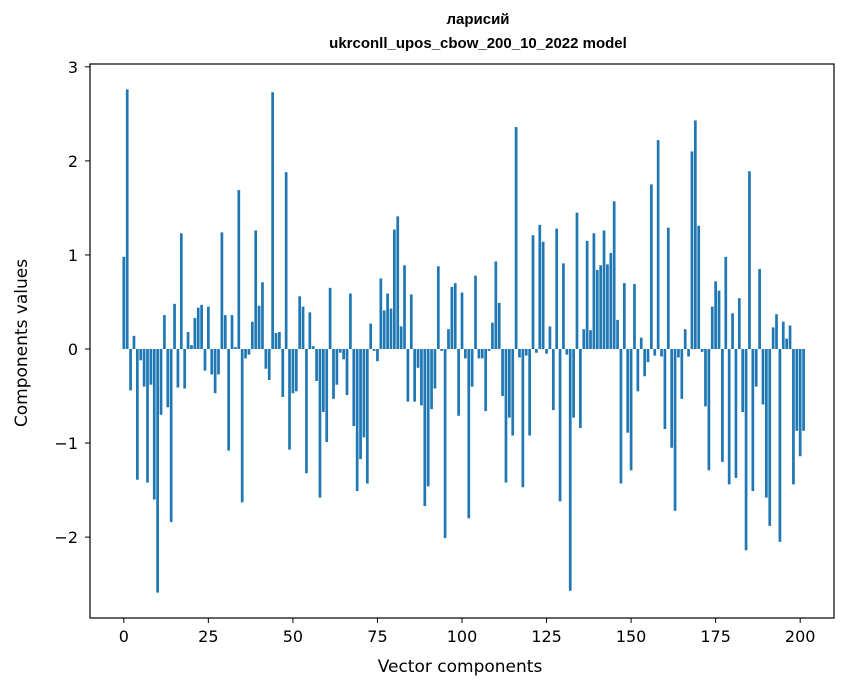 The image size is (847, 696). Describe the element at coordinates (66, 443) in the screenshot. I see `y-tick-label: −1` at that location.